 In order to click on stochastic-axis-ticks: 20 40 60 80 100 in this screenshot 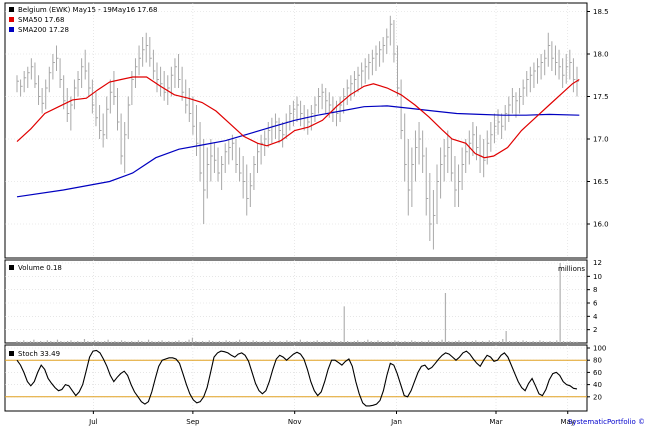, I will do `click(596, 373)`.